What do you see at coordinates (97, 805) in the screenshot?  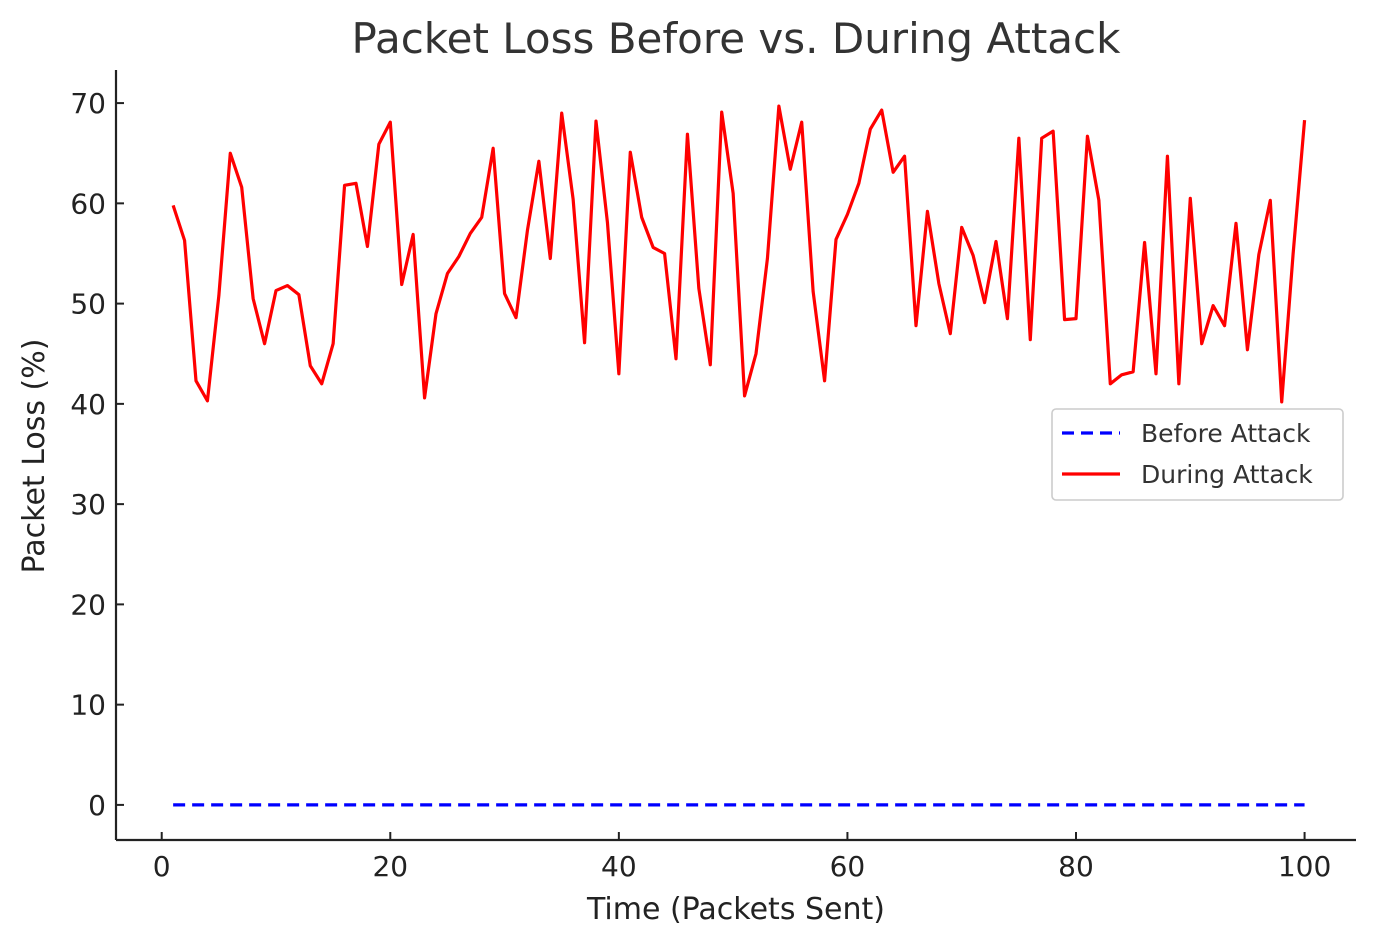 I see `y-tick-label: 0` at bounding box center [97, 805].